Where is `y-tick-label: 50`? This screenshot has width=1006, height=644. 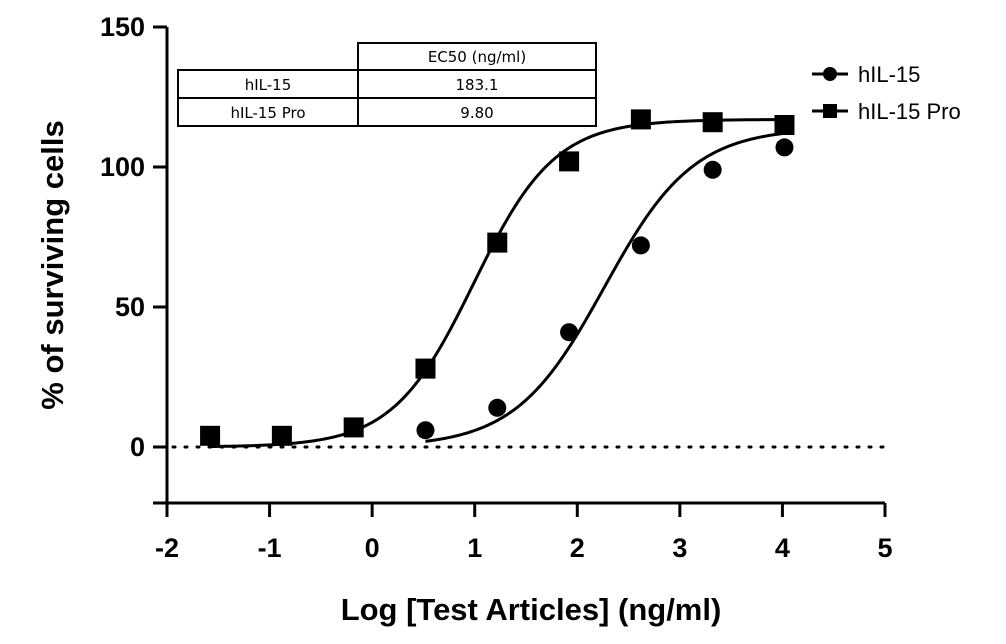
y-tick-label: 50 is located at coordinates (130, 307).